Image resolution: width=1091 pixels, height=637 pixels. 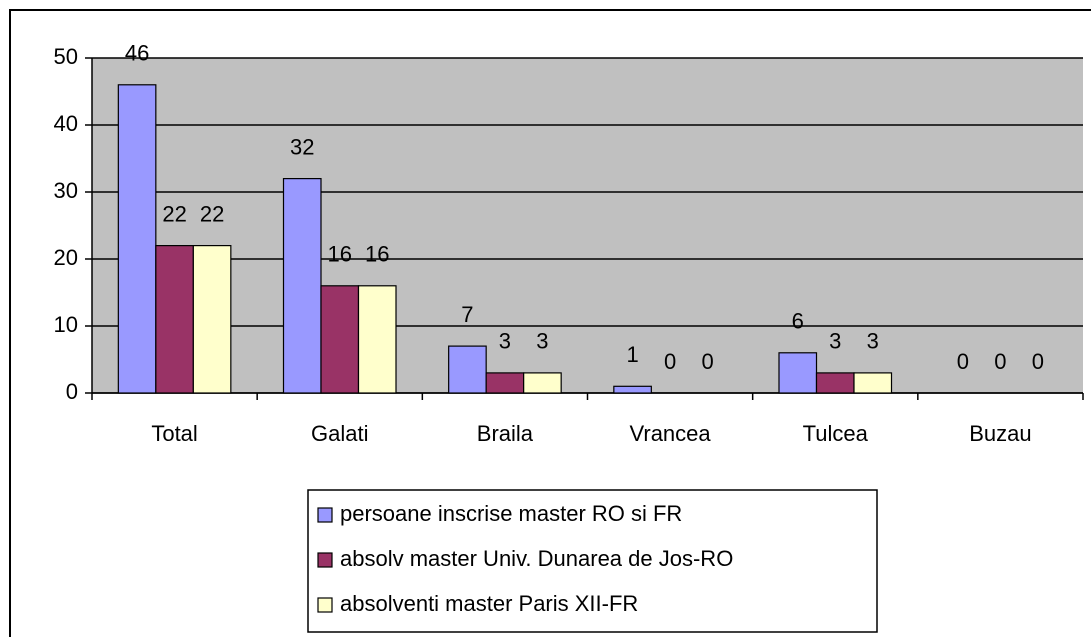 I want to click on y-tick-label: 40, so click(x=66, y=123).